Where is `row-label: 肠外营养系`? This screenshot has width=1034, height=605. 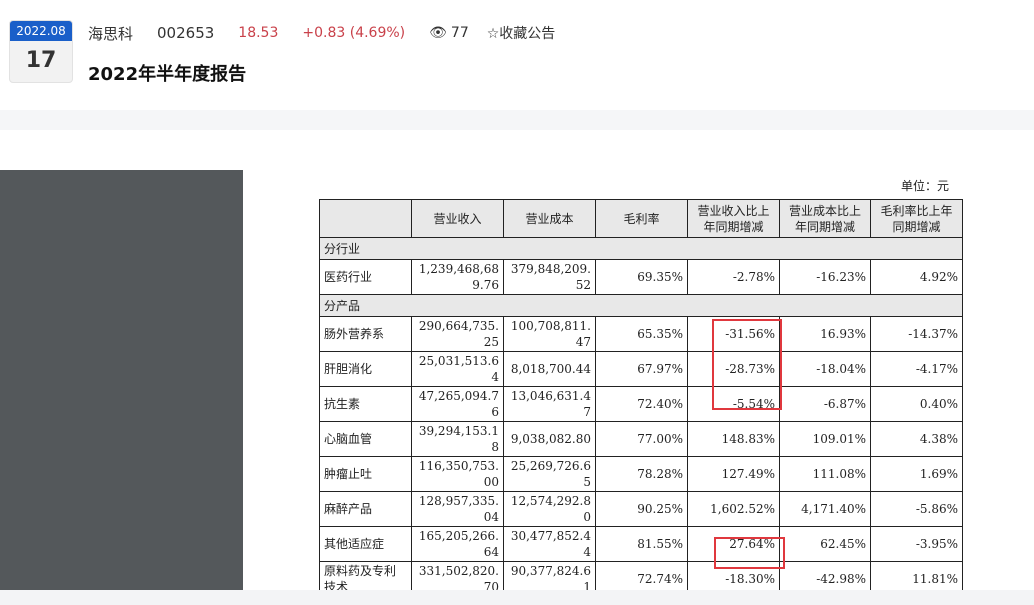
row-label: 肠外营养系 is located at coordinates (365, 334).